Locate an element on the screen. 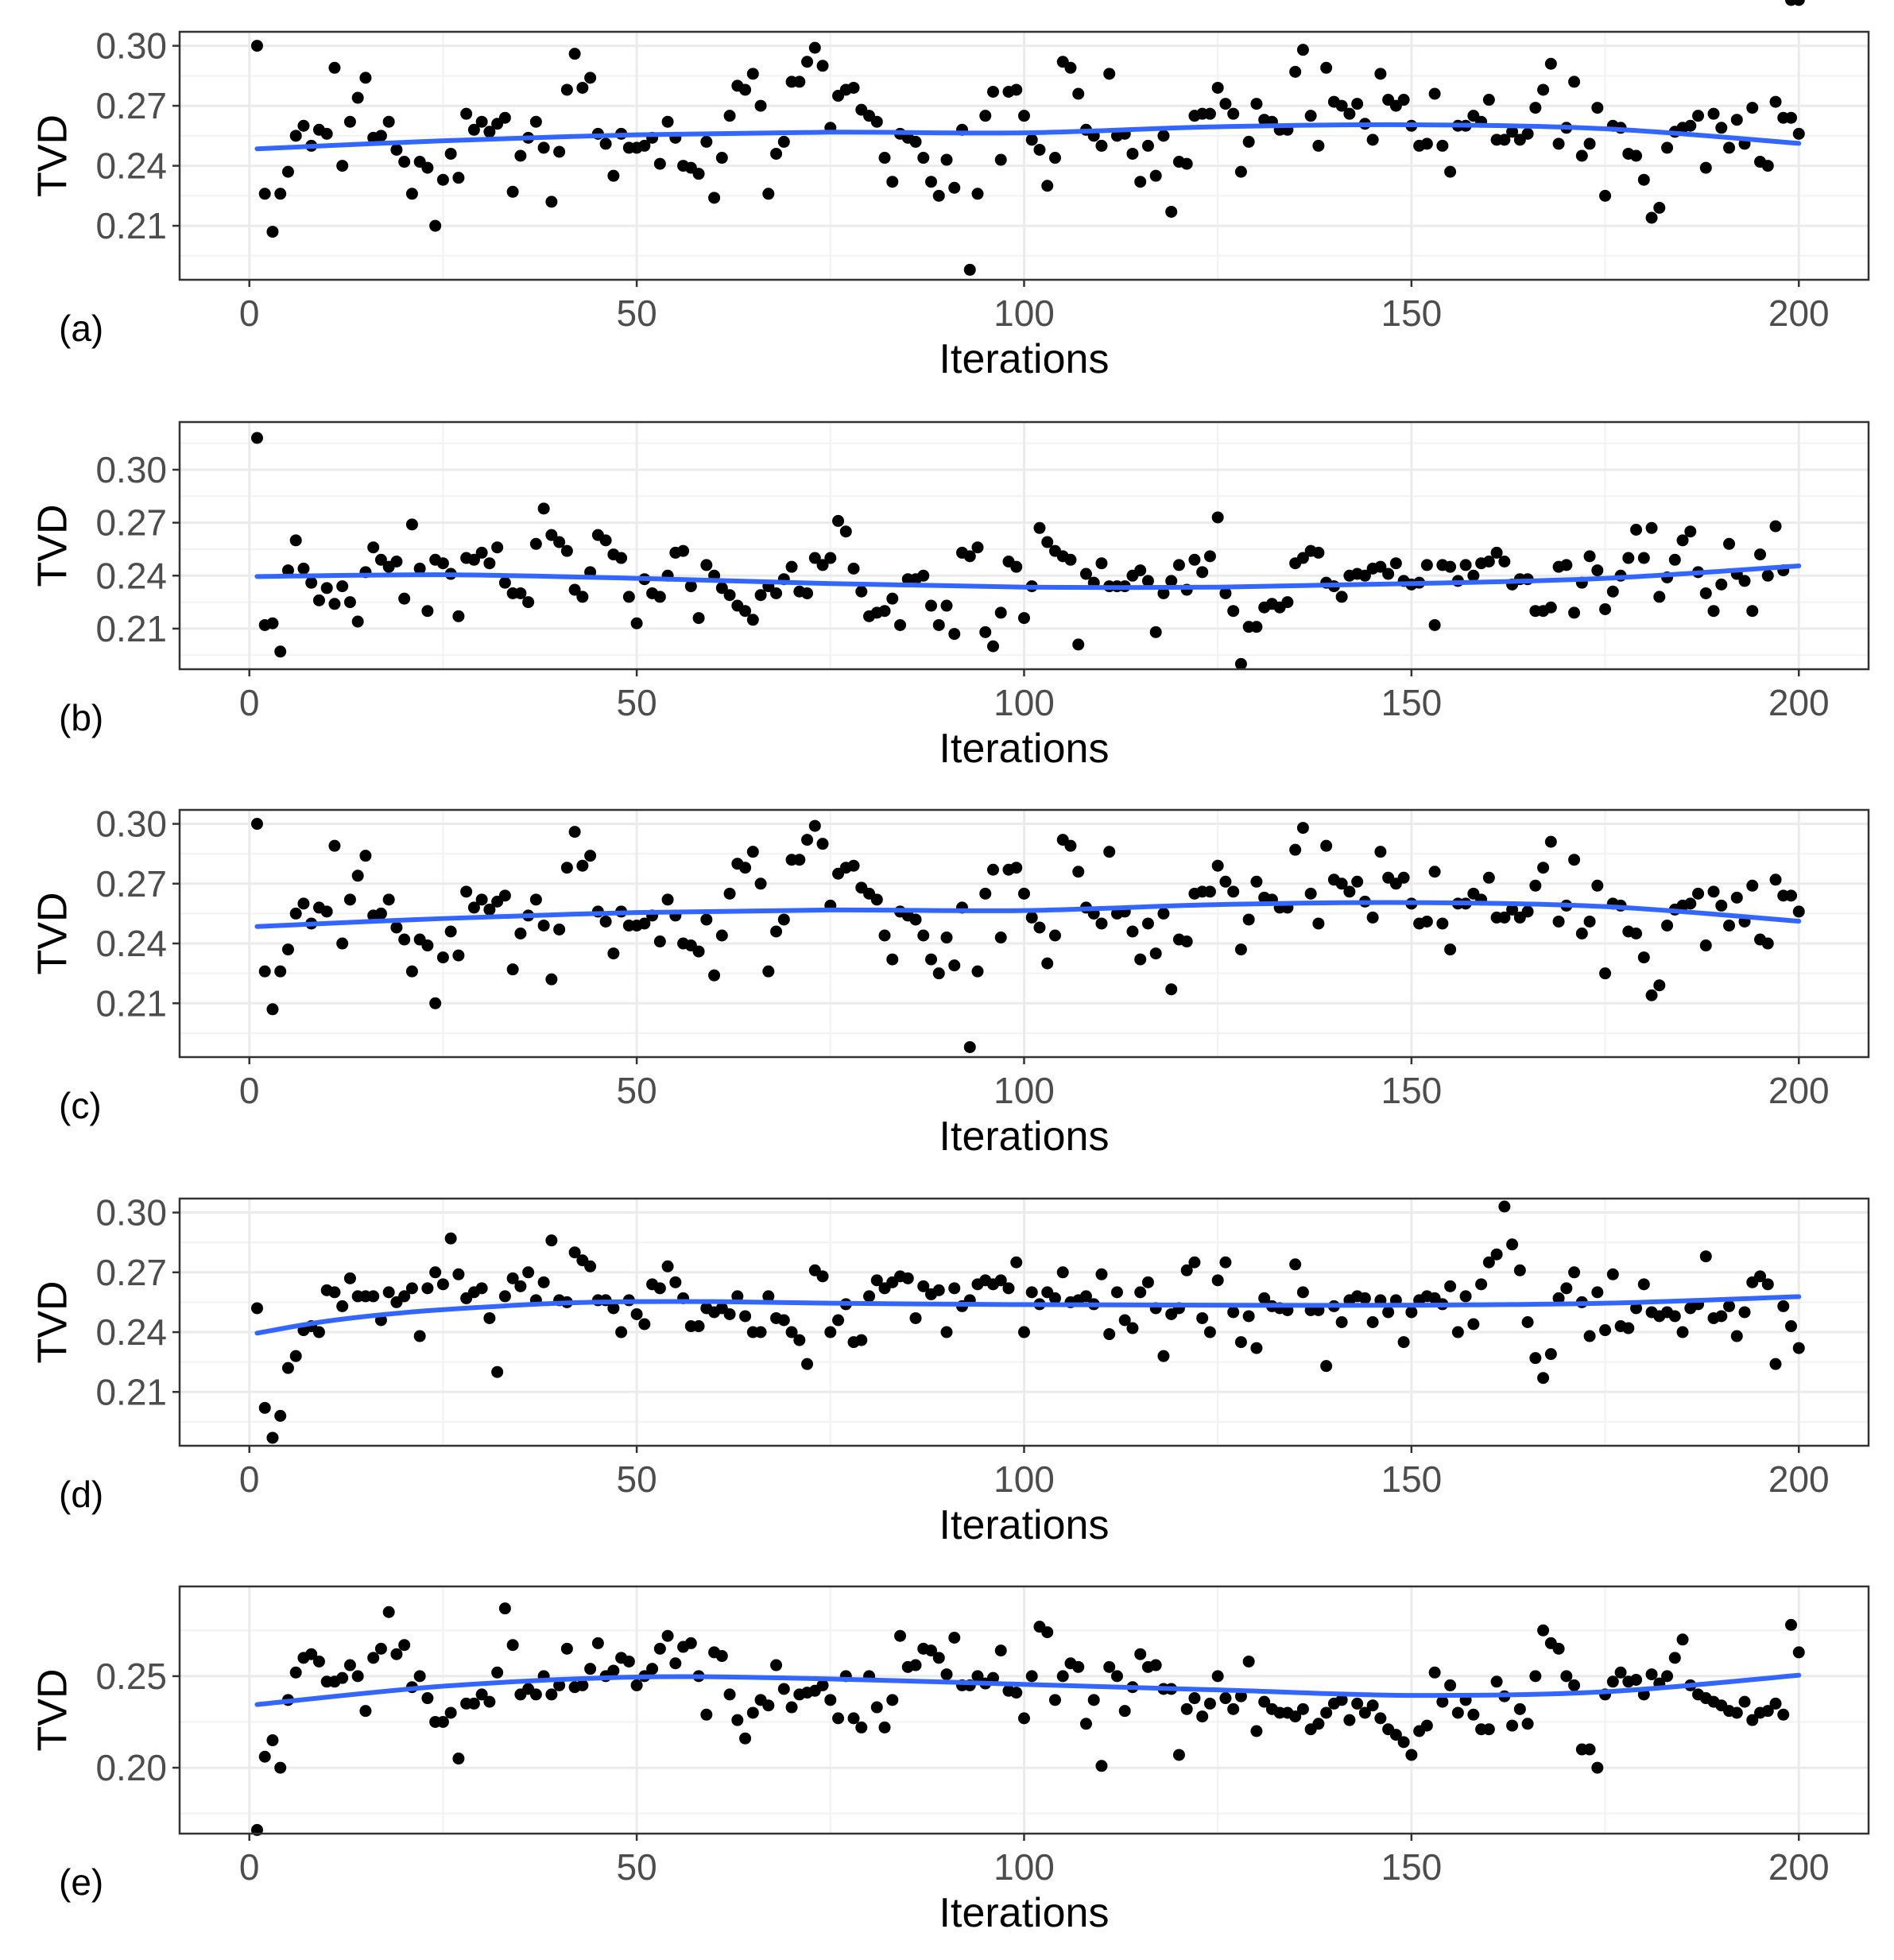 The width and height of the screenshot is (1894, 1960). x-tick-label: 150 is located at coordinates (1412, 1091).